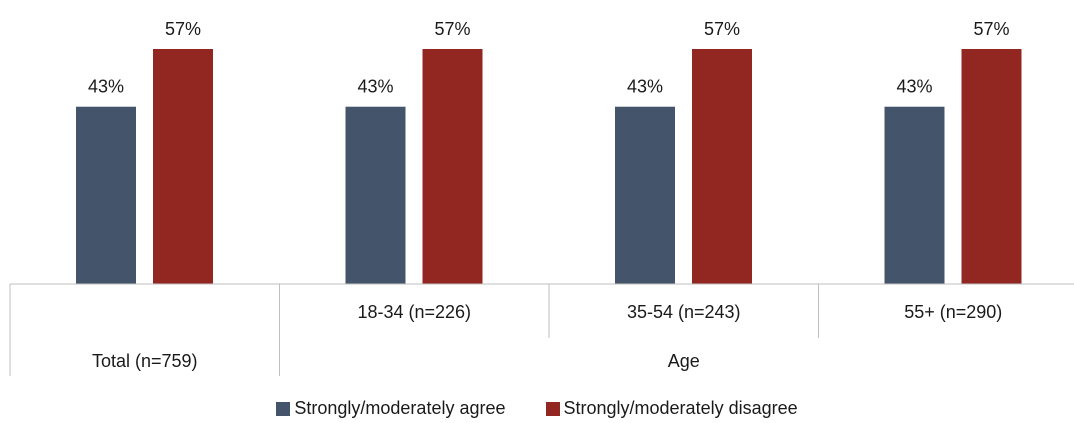 The width and height of the screenshot is (1074, 423). I want to click on group-label-0: Total (n=759), so click(145, 361).